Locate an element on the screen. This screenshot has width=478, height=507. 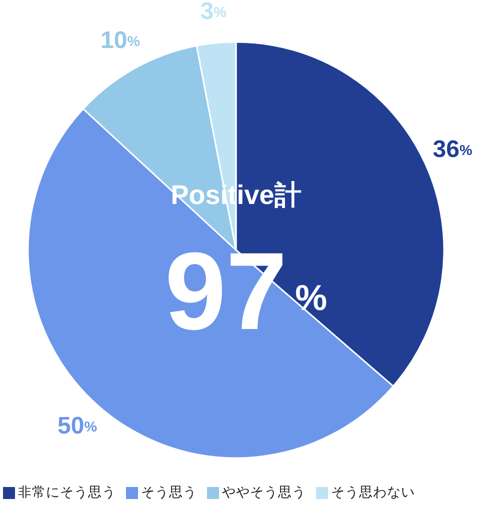
text: 97% is located at coordinates (246, 292).